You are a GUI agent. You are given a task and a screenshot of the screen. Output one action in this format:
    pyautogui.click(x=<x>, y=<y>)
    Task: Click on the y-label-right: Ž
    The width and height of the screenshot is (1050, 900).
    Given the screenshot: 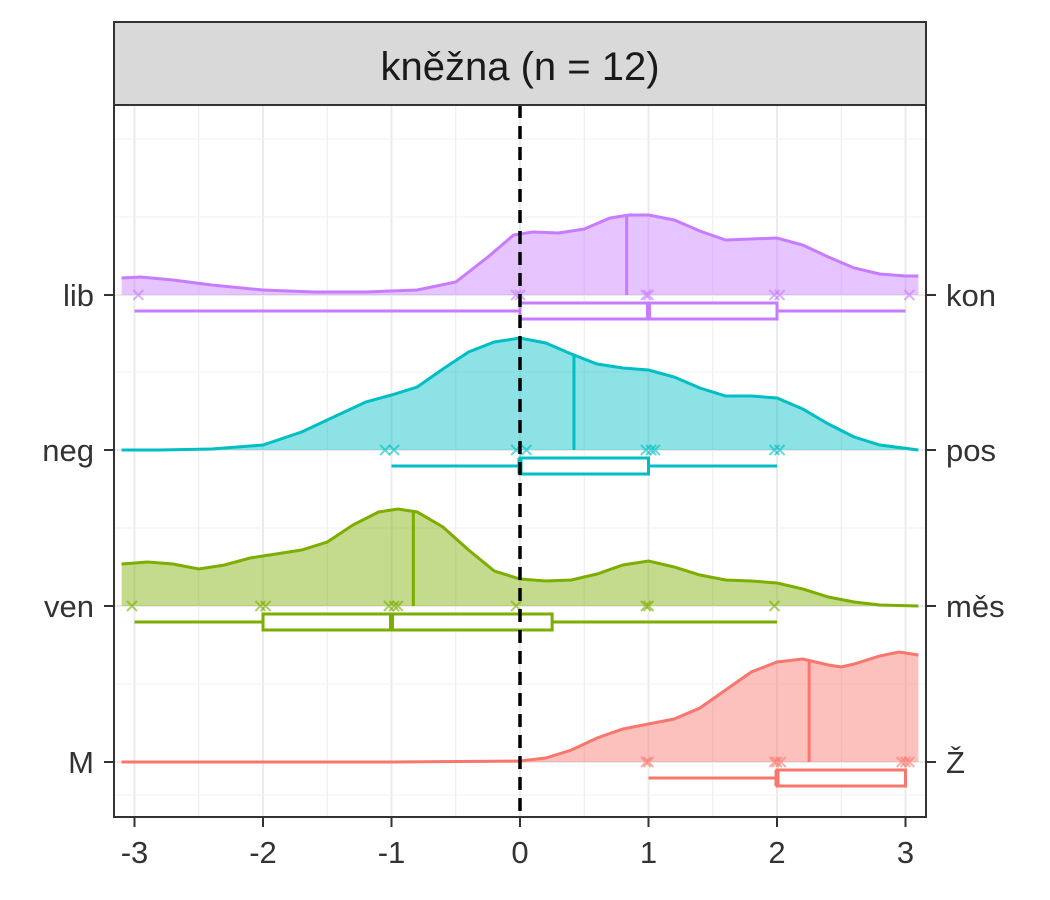 What is the action you would take?
    pyautogui.click(x=955, y=762)
    